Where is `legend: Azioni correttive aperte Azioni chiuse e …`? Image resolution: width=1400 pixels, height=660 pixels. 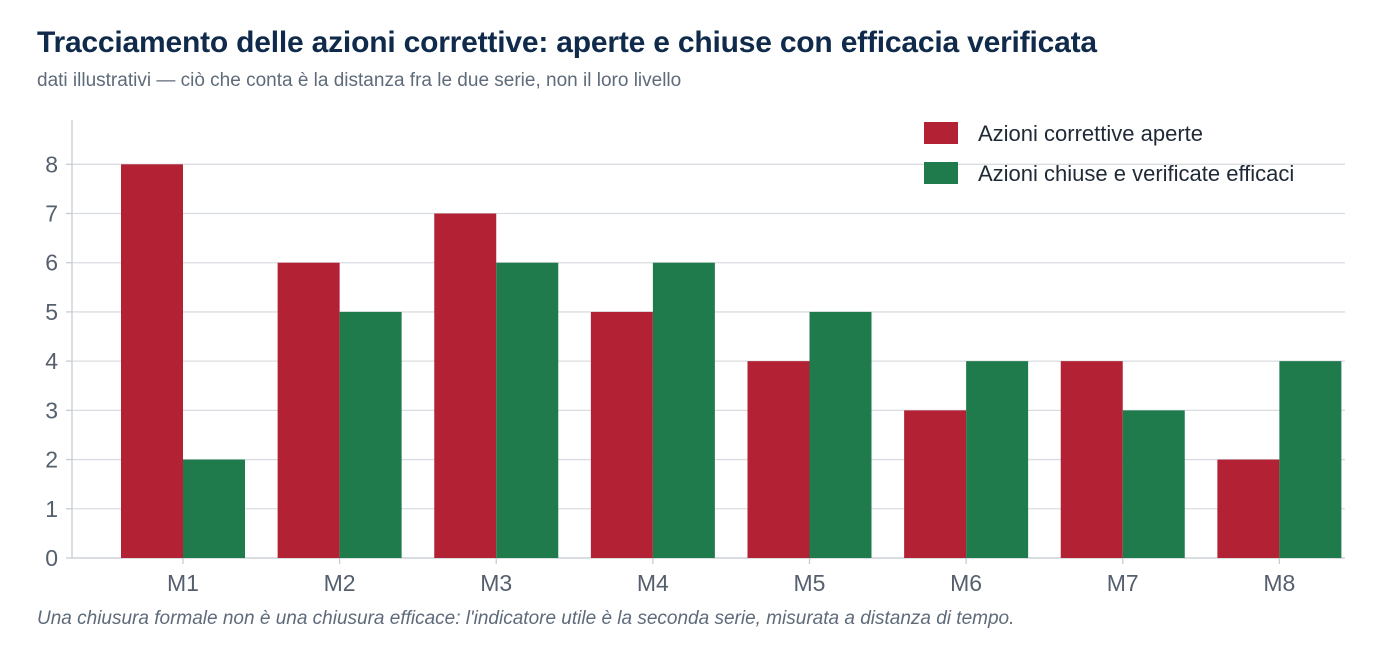 legend: Azioni correttive aperte Azioni chiuse e … is located at coordinates (1109, 153).